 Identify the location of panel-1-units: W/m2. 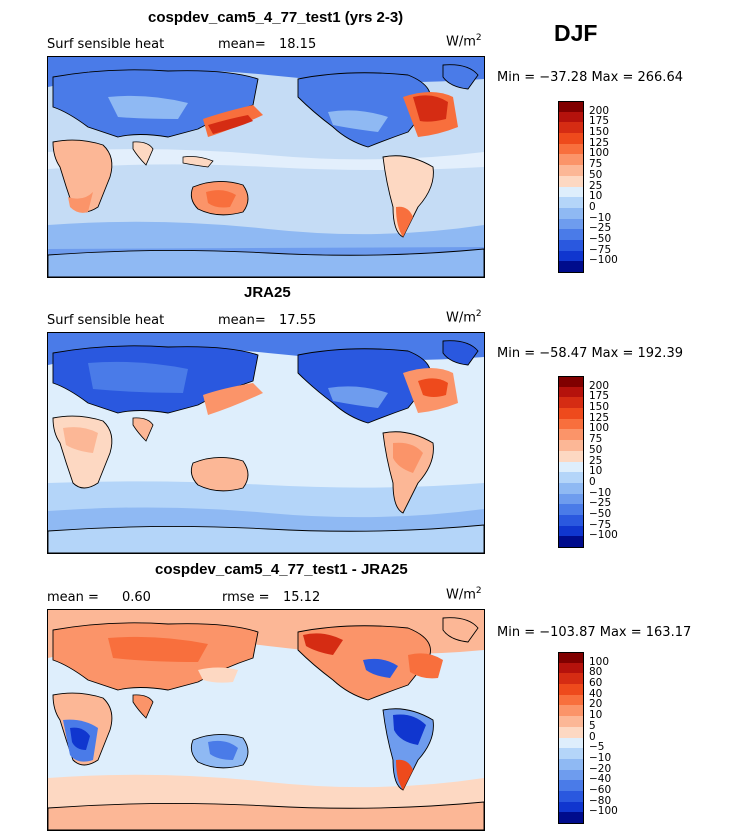
(464, 41).